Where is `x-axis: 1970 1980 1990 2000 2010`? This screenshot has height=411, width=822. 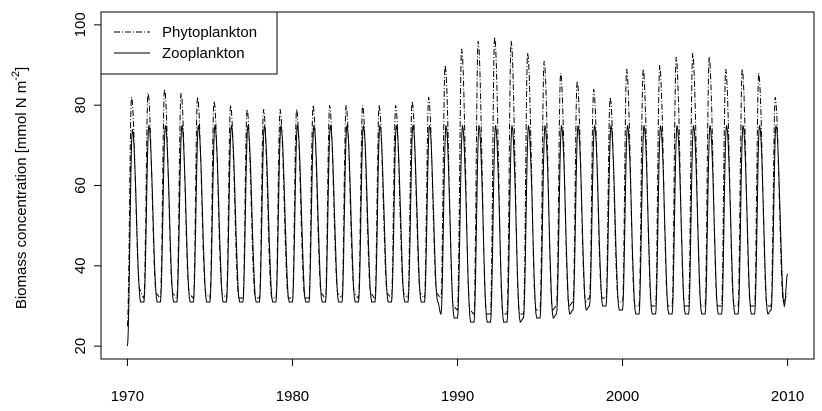
x-axis: 1970 1980 1990 2000 2010 is located at coordinates (457, 381).